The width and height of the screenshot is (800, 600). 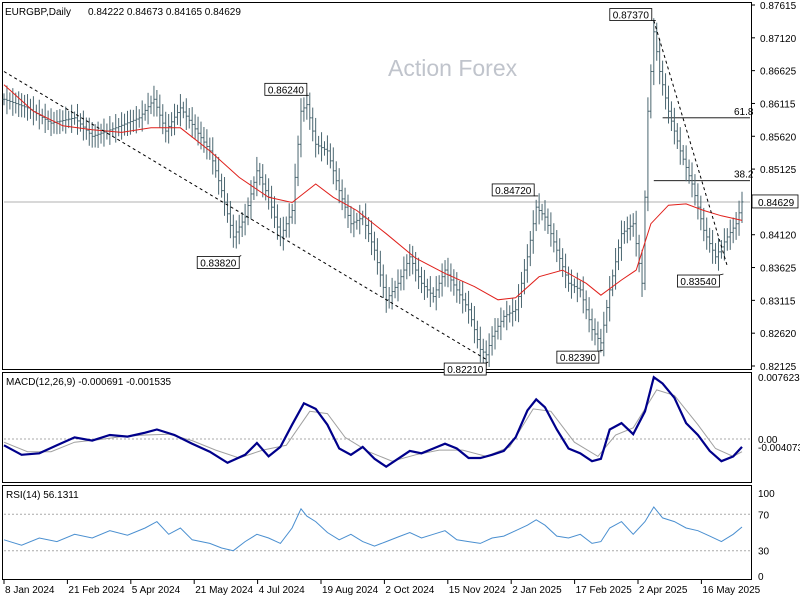 I want to click on rsi-axis-label: 0, so click(x=761, y=577).